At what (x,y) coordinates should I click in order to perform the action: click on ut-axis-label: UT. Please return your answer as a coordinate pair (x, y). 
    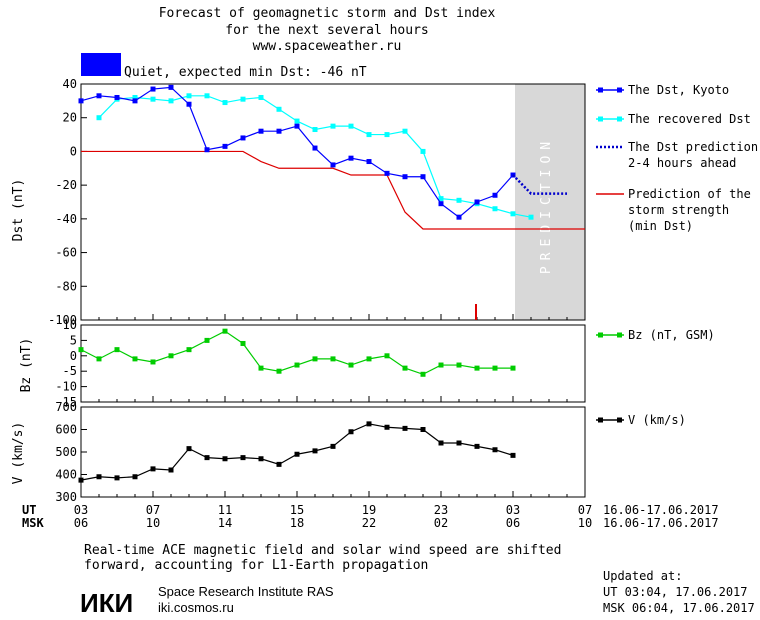
    Looking at the image, I should click on (29, 510).